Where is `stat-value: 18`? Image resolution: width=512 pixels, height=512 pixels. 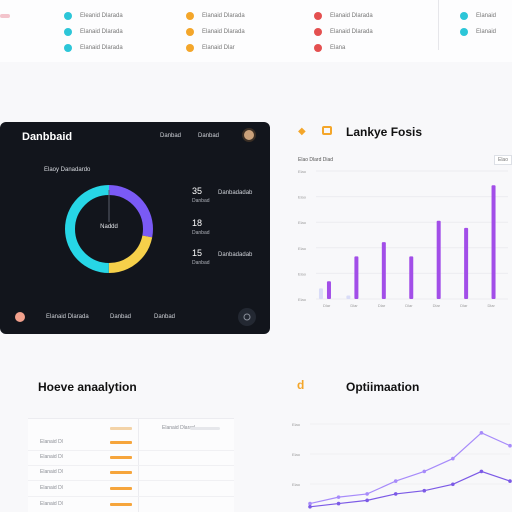 stat-value: 18 is located at coordinates (197, 223).